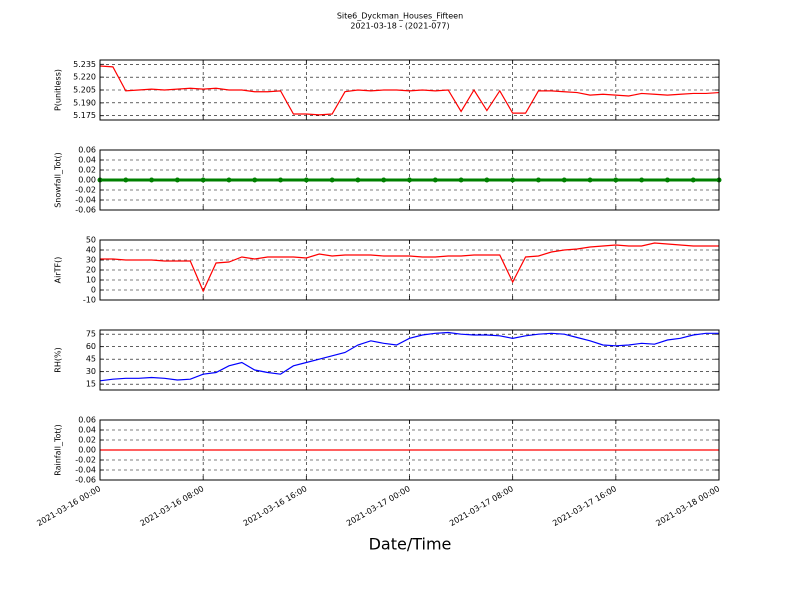 The height and width of the screenshot is (600, 800). I want to click on y-tick-label: -10, so click(89, 300).